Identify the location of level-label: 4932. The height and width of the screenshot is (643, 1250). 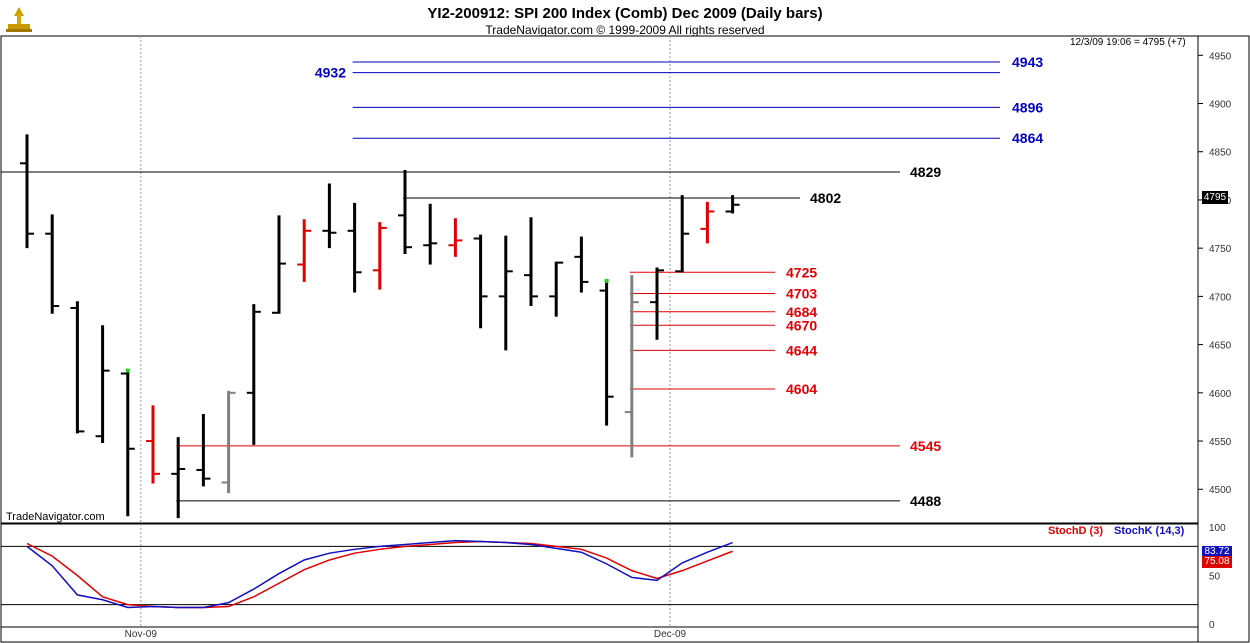
(330, 73).